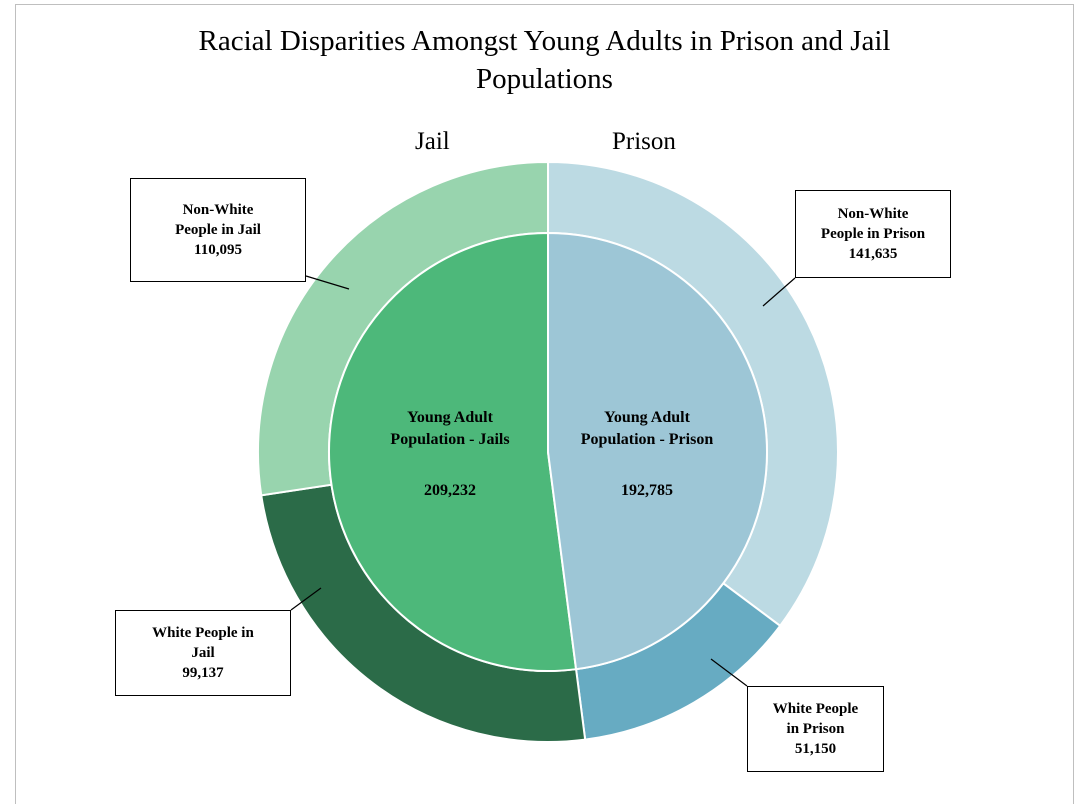 The width and height of the screenshot is (1077, 804). What do you see at coordinates (449, 439) in the screenshot?
I see `inner-label-jail-line-2: Population - Jails` at bounding box center [449, 439].